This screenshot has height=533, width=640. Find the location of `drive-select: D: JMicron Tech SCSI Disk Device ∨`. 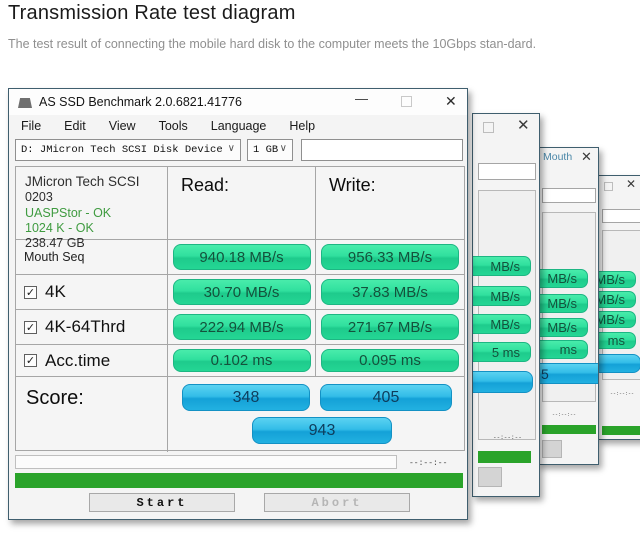

drive-select: D: JMicron Tech SCSI Disk Device ∨ is located at coordinates (128, 150).